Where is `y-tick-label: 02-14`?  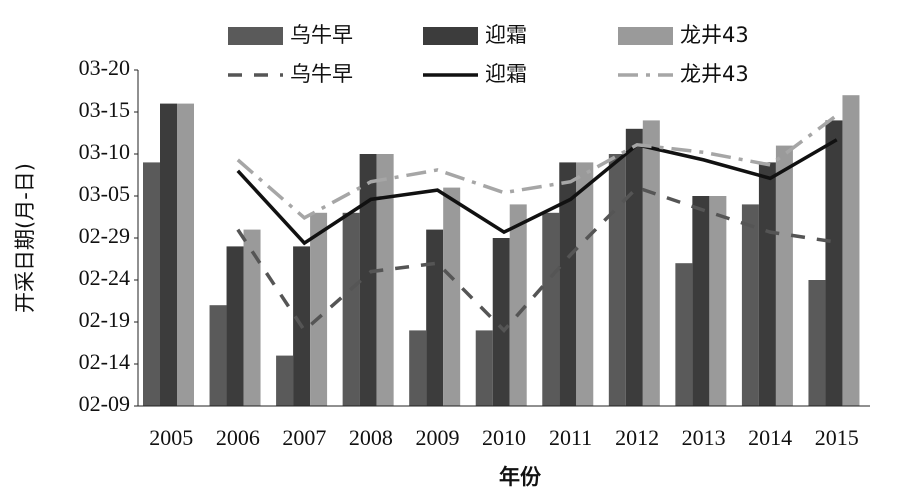
y-tick-label: 02-14 is located at coordinates (104, 361).